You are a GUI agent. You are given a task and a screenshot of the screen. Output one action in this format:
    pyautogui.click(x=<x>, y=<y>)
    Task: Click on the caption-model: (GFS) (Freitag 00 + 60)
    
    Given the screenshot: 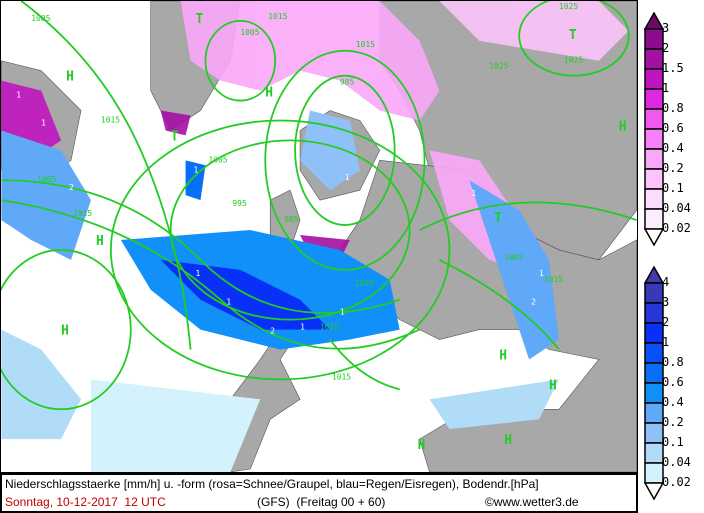 What is the action you would take?
    pyautogui.click(x=321, y=502)
    